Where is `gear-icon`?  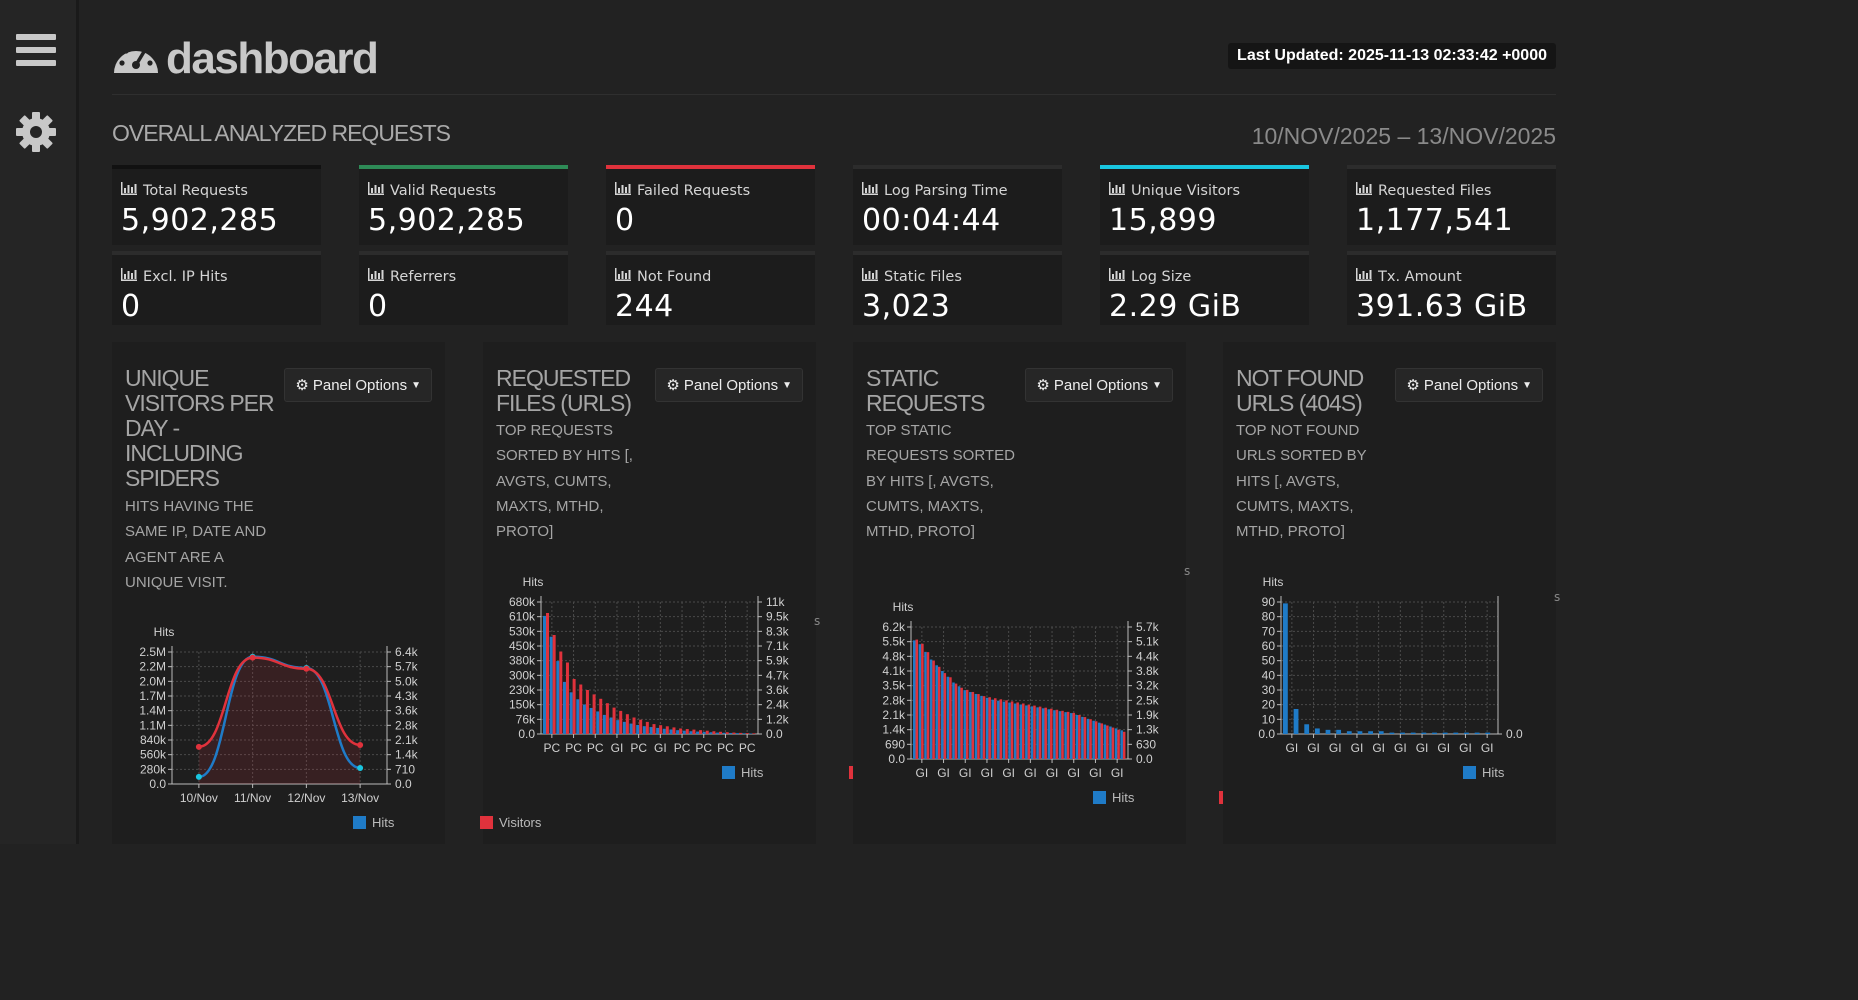 gear-icon is located at coordinates (37, 133).